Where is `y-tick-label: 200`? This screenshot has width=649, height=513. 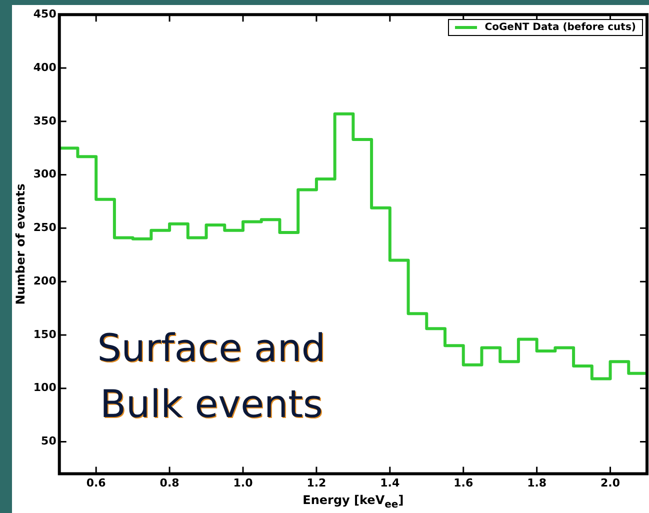 y-tick-label: 200 is located at coordinates (45, 281).